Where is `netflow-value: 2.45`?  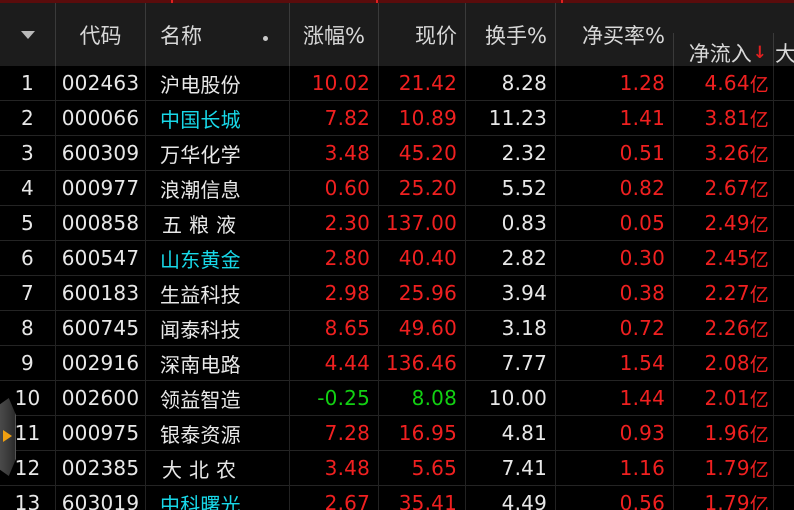
netflow-value: 2.45 is located at coordinates (727, 258).